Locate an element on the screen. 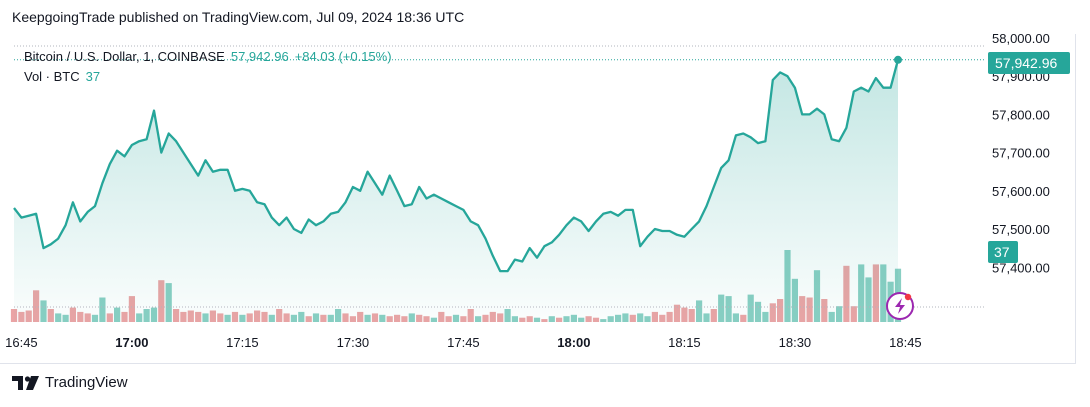  tradingview-brand: TradingView is located at coordinates (70, 382).